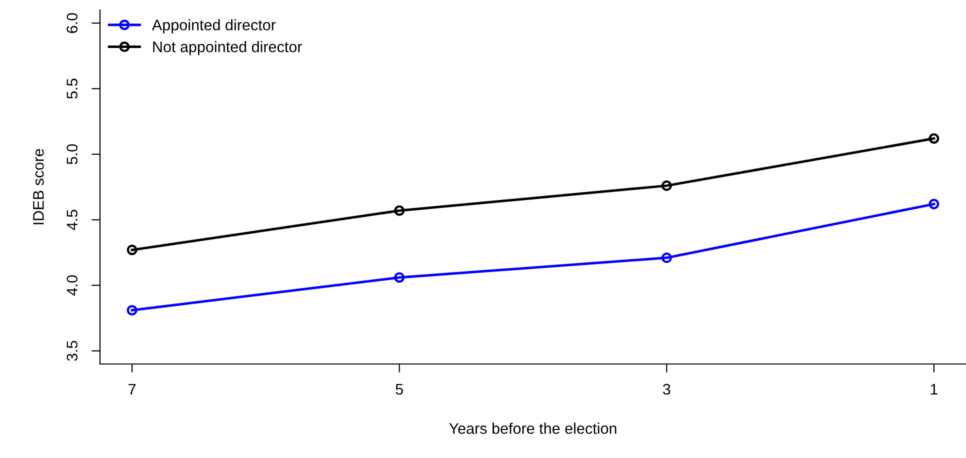 Image resolution: width=966 pixels, height=458 pixels. Describe the element at coordinates (934, 389) in the screenshot. I see `x-tick-label: 1` at that location.